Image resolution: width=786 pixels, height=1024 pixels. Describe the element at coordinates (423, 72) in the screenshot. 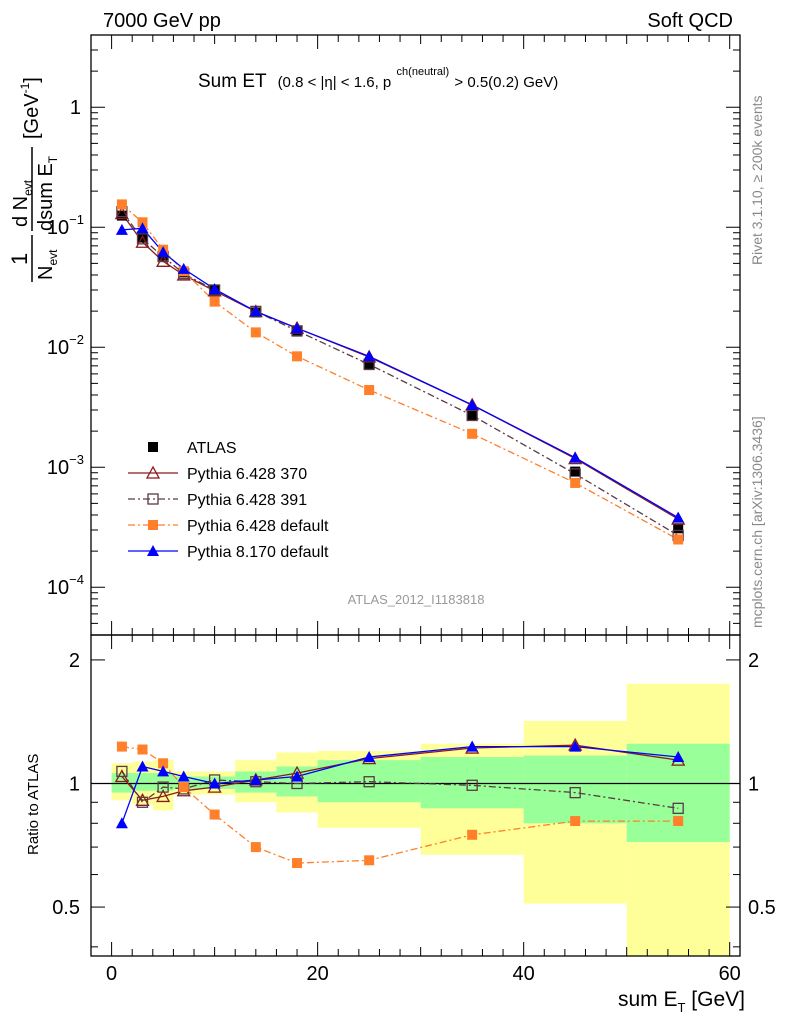

I see `plot-title-detail-sup: ch(neutral)` at that location.